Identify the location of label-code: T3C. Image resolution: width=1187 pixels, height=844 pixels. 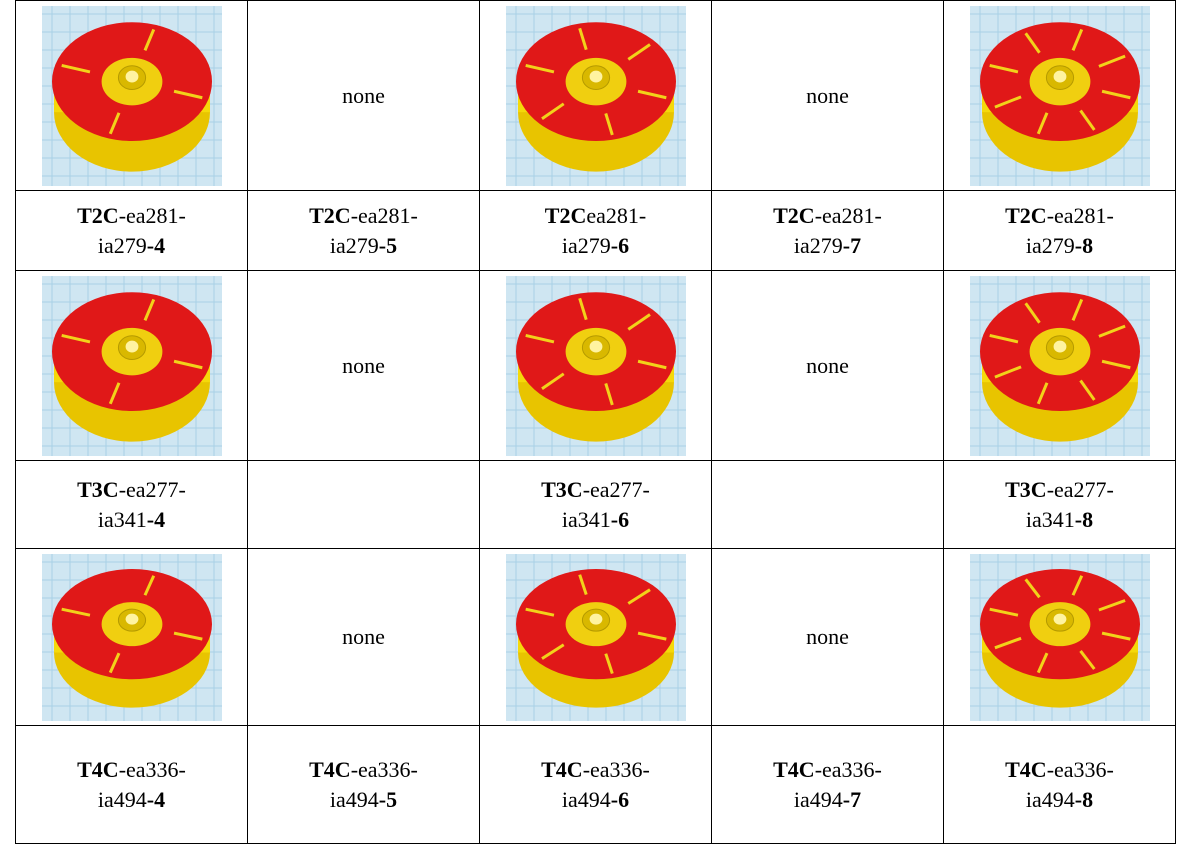
(98, 489).